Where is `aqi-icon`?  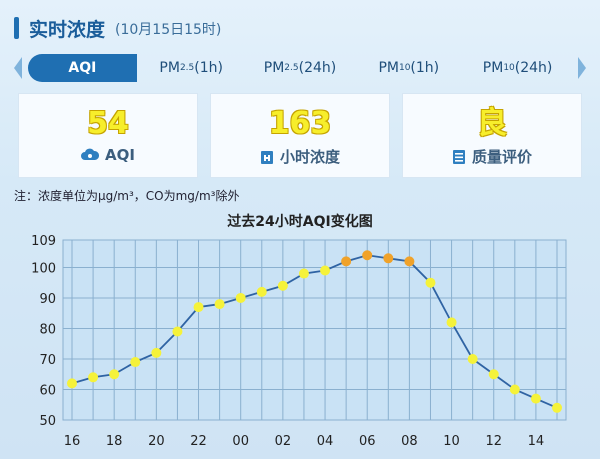 aqi-icon is located at coordinates (90, 155).